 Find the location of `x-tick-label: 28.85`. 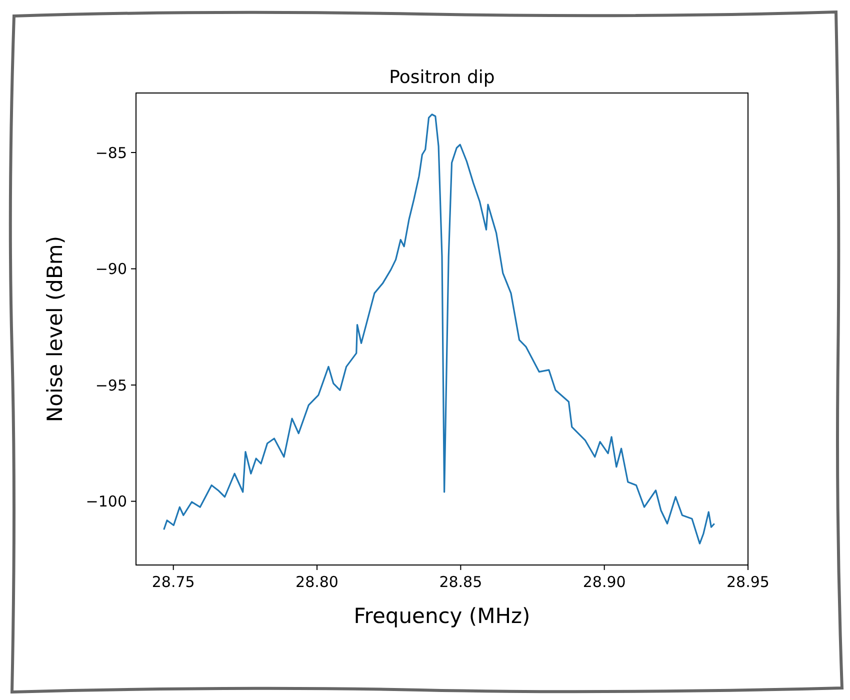

x-tick-label: 28.85 is located at coordinates (460, 582).